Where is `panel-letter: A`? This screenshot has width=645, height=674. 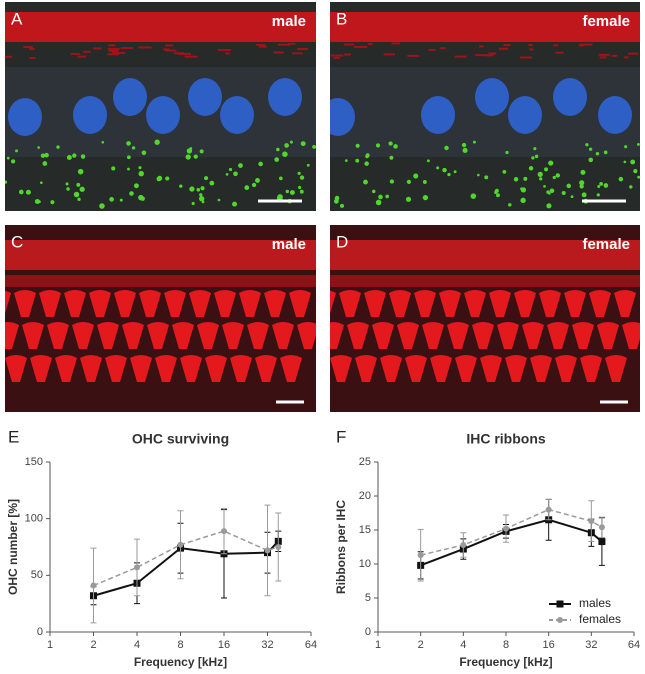 panel-letter: A is located at coordinates (17, 18).